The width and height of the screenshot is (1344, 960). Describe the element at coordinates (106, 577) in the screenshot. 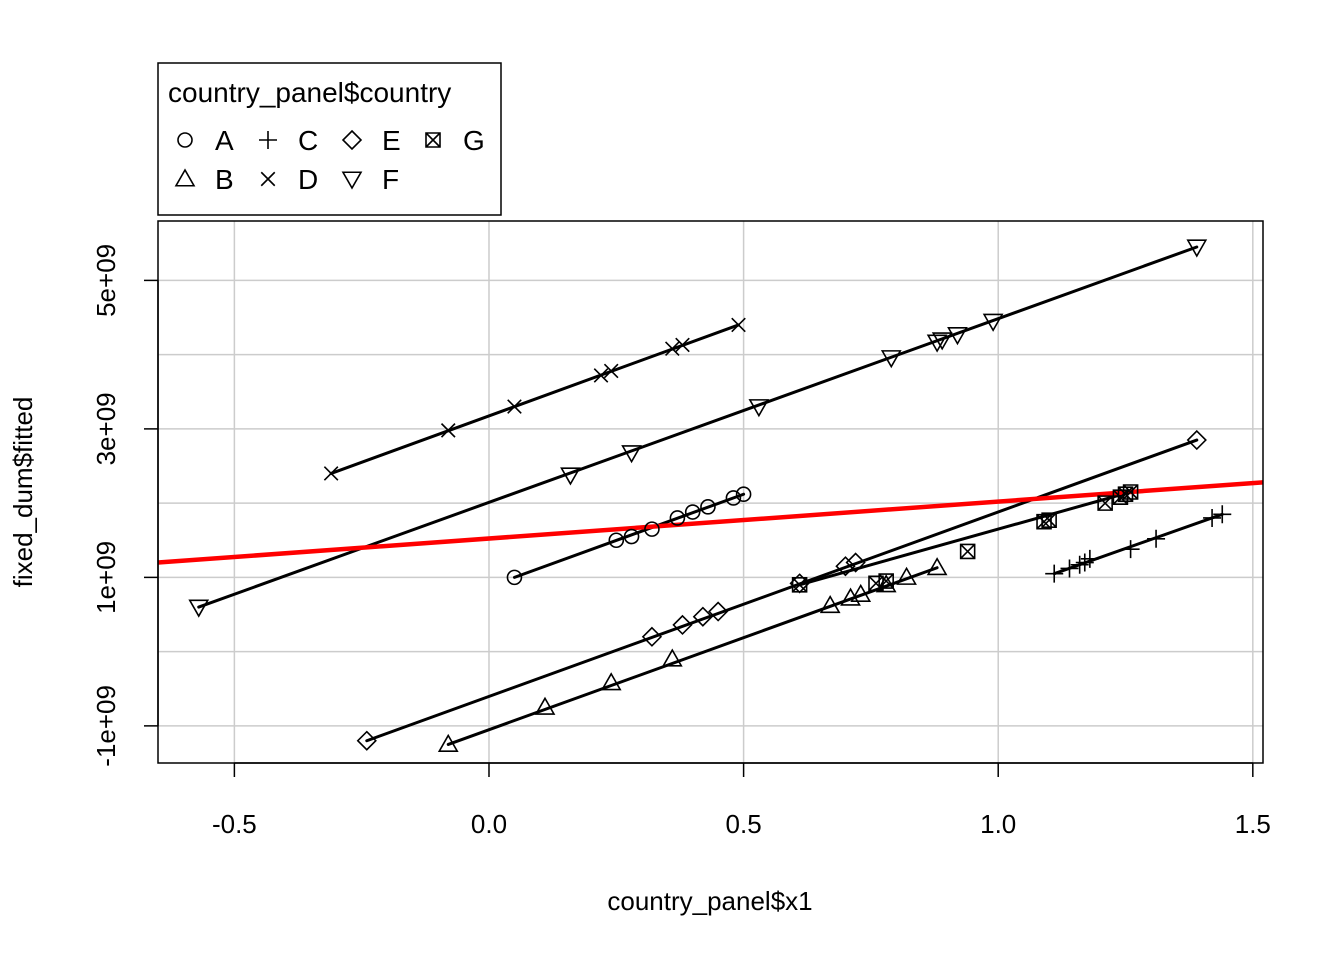

I see `y-tick-label: 1e+09` at that location.